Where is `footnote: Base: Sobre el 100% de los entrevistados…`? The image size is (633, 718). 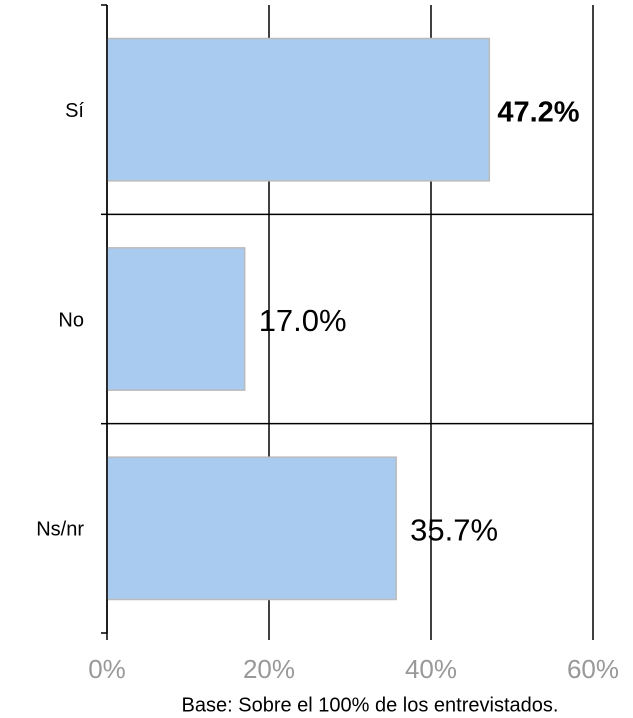
footnote: Base: Sobre el 100% de los entrevistados… is located at coordinates (370, 705).